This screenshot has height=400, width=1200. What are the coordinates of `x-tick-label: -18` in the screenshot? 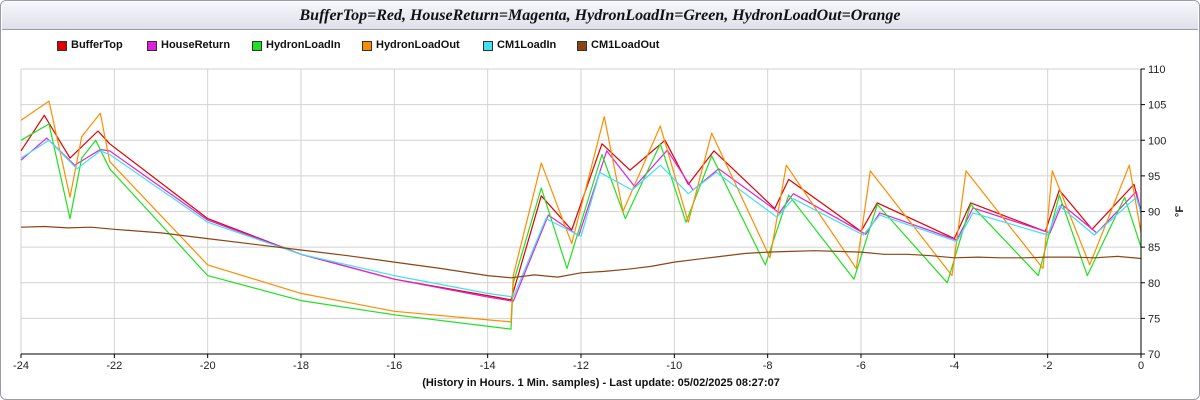 It's located at (301, 366).